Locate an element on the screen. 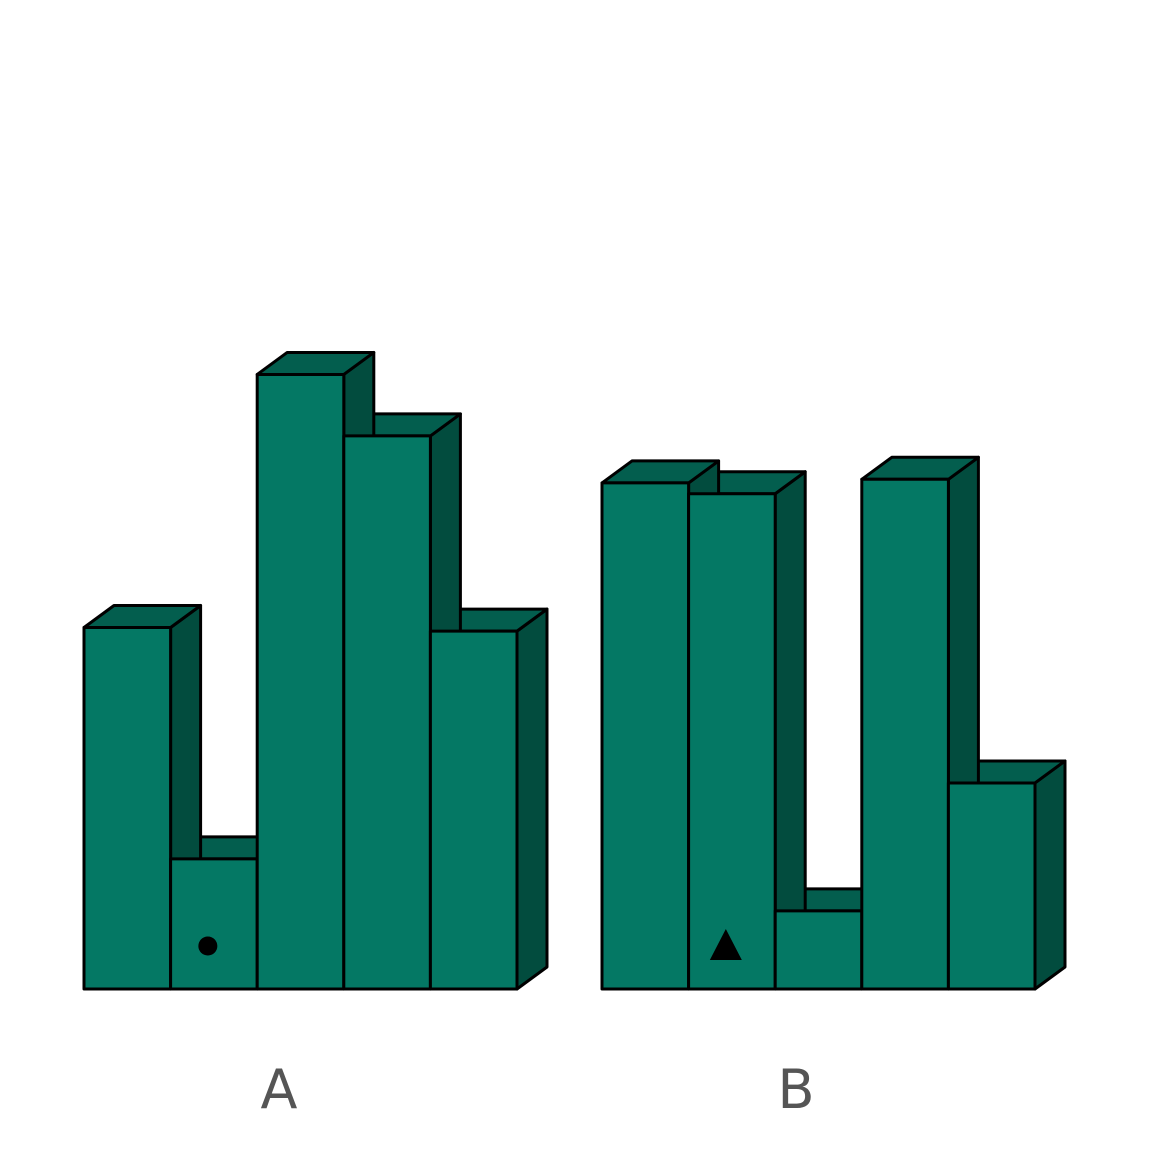 This screenshot has height=1173, width=1155. block-a-3-front is located at coordinates (300, 681).